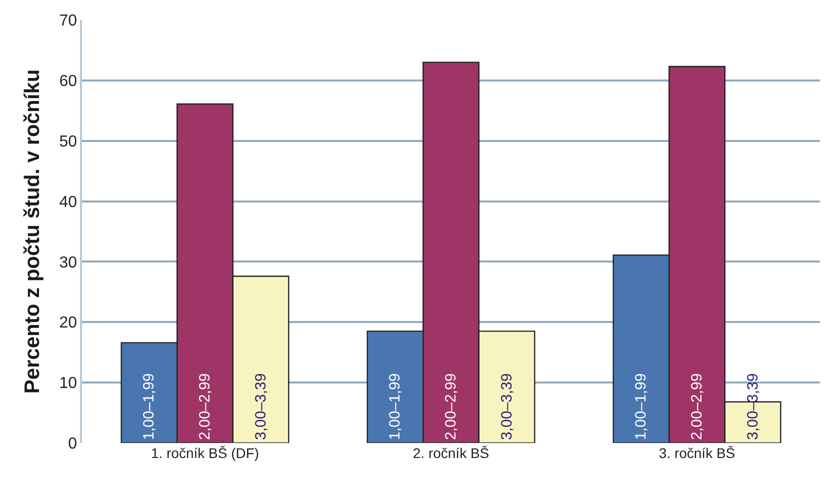 The height and width of the screenshot is (483, 828). What do you see at coordinates (697, 453) in the screenshot?
I see `x-tick-label: 3. ročník BŠ` at bounding box center [697, 453].